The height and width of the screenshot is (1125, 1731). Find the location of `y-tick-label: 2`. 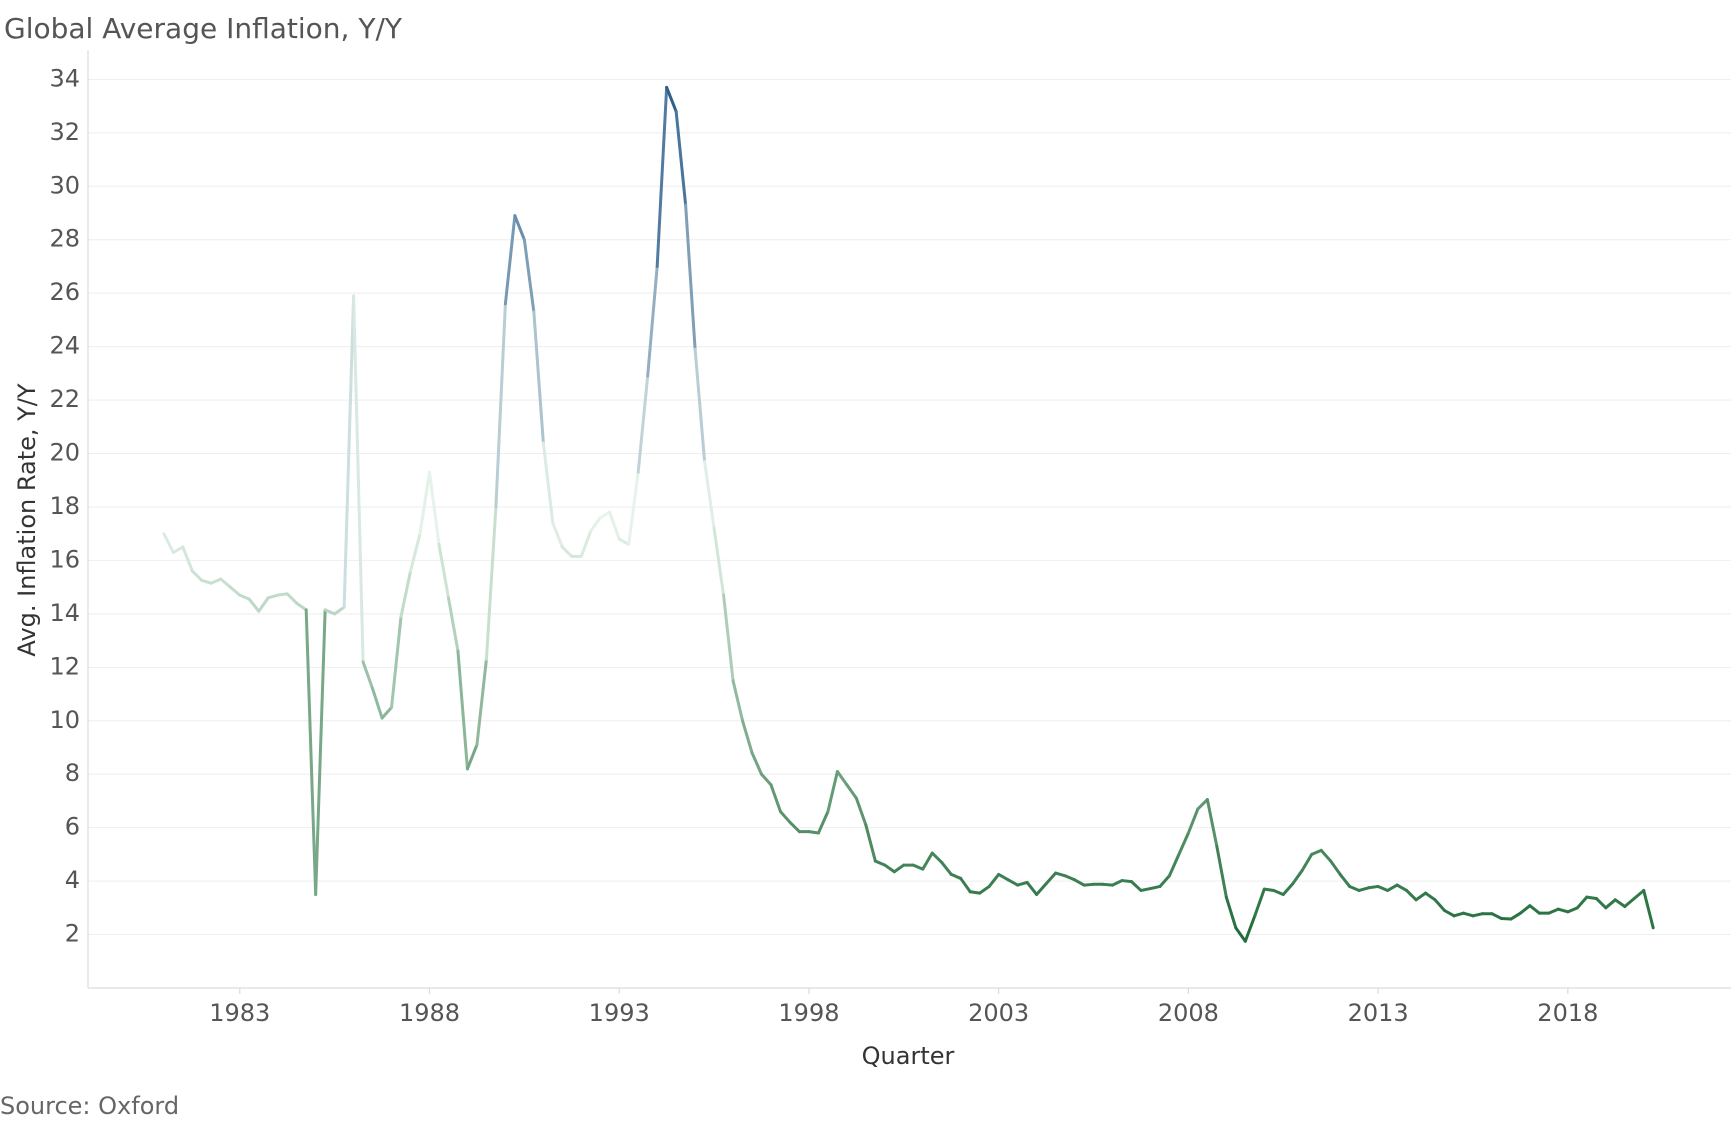

y-tick-label: 2 is located at coordinates (72, 934).